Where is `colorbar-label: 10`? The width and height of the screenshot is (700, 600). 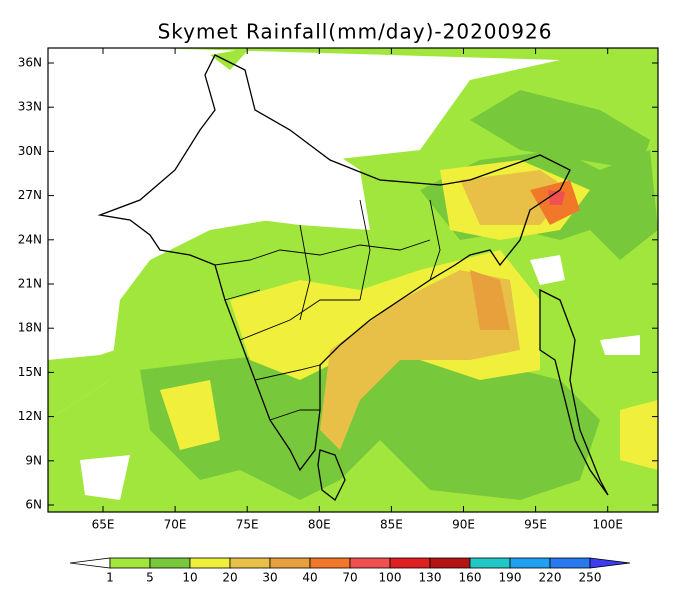 colorbar-label: 10 is located at coordinates (189, 578).